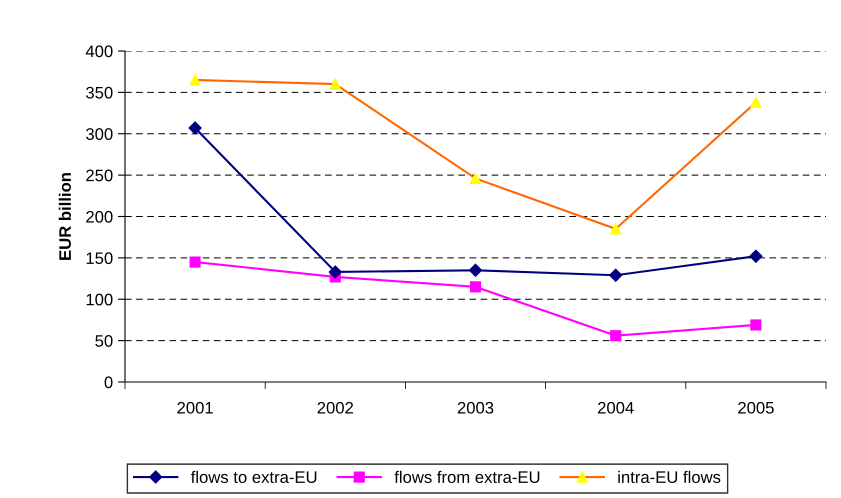  What do you see at coordinates (195, 408) in the screenshot?
I see `x-tick-label: 2001` at bounding box center [195, 408].